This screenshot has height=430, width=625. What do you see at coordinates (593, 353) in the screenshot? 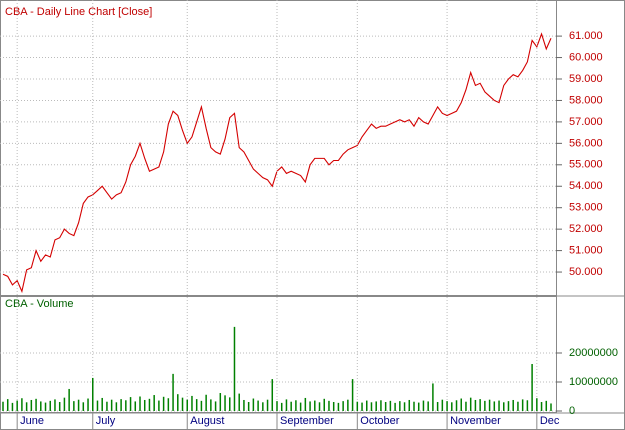
I see `y-tick-label: 20000000` at bounding box center [593, 353].